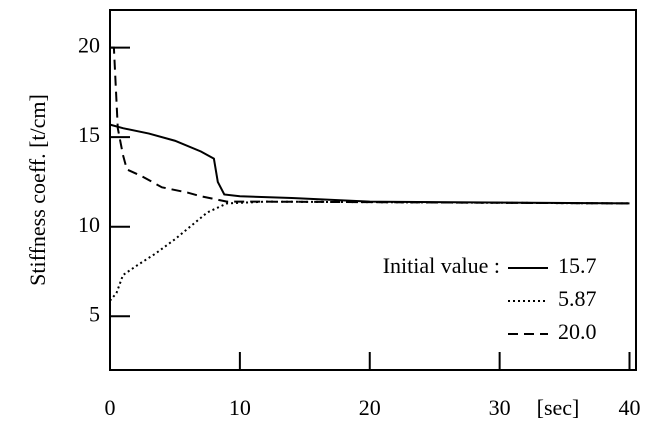 The height and width of the screenshot is (422, 657). What do you see at coordinates (89, 134) in the screenshot?
I see `y-tick-label: 15` at bounding box center [89, 134].